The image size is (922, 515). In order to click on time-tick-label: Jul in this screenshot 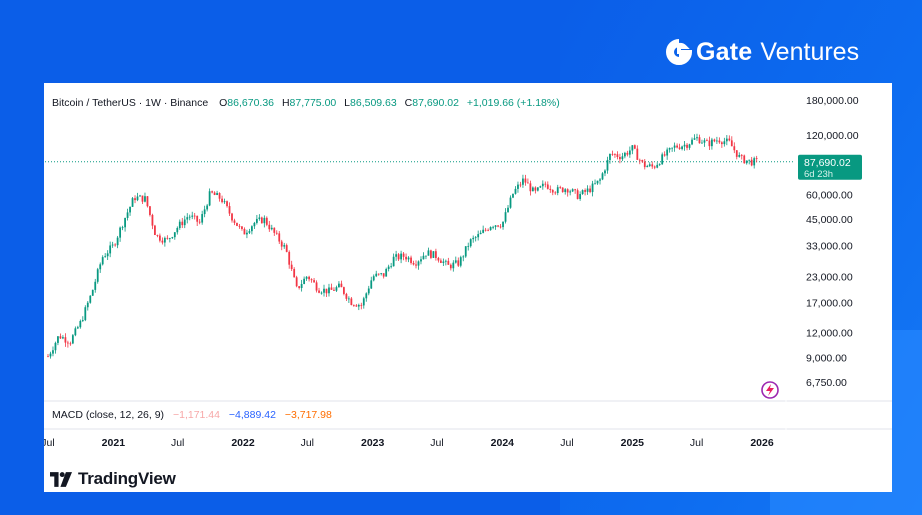, I will do `click(696, 443)`.